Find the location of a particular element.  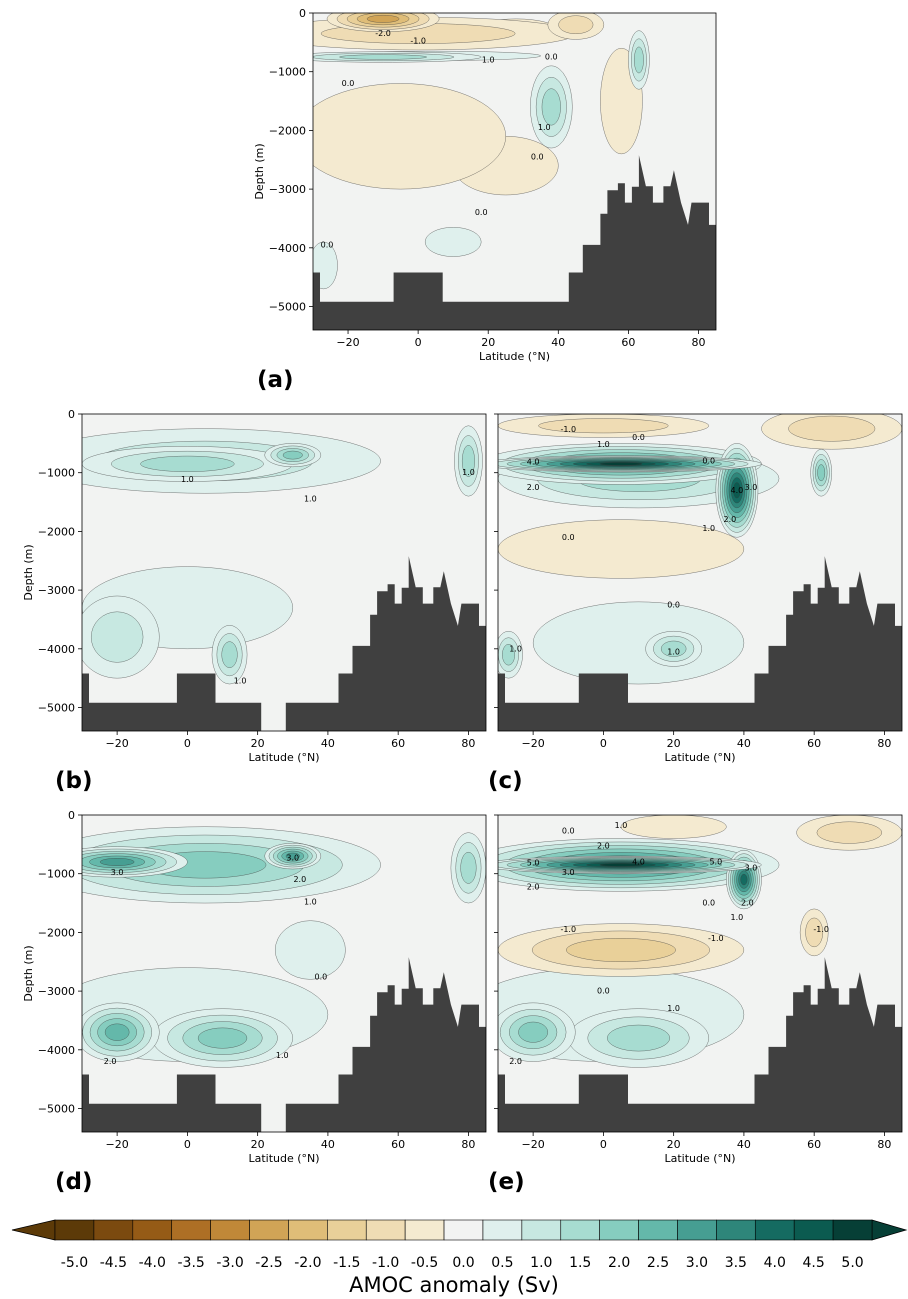

panel-label: (a) is located at coordinates (275, 380).